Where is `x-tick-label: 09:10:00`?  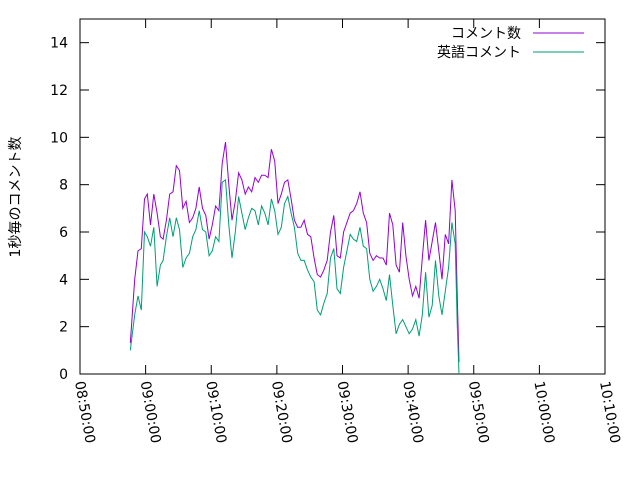 x-tick-label: 09:10:00 is located at coordinates (215, 412).